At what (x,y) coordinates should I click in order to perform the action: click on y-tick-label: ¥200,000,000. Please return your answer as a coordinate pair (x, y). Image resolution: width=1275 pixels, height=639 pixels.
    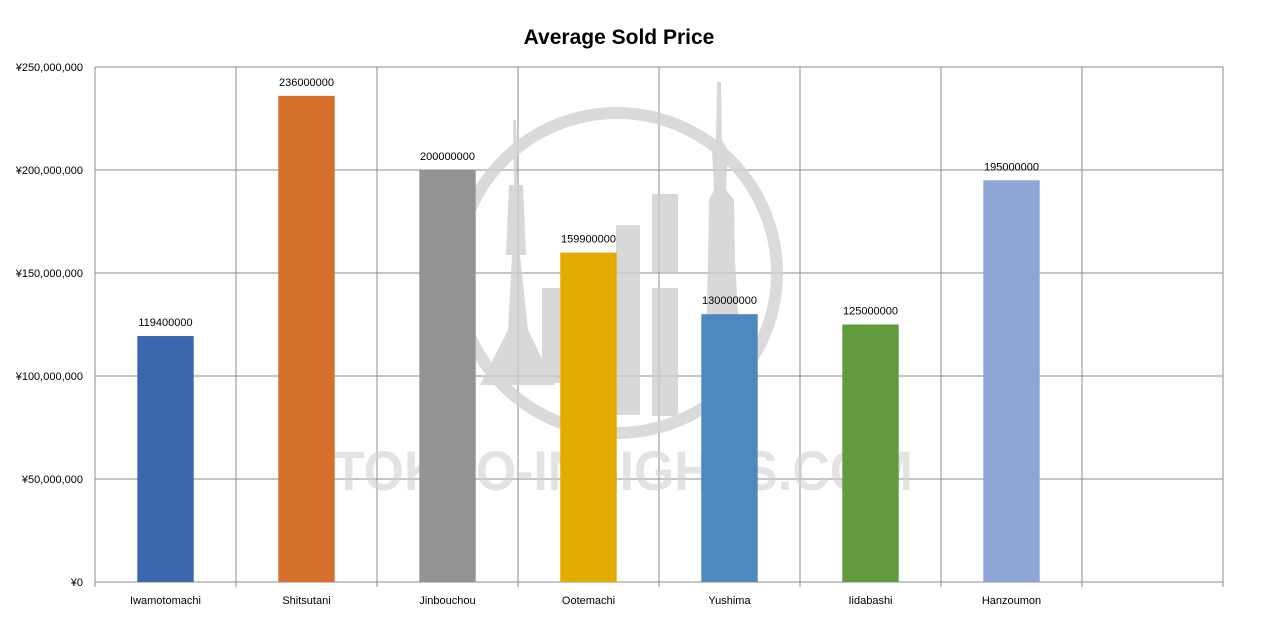
    Looking at the image, I should click on (49, 171).